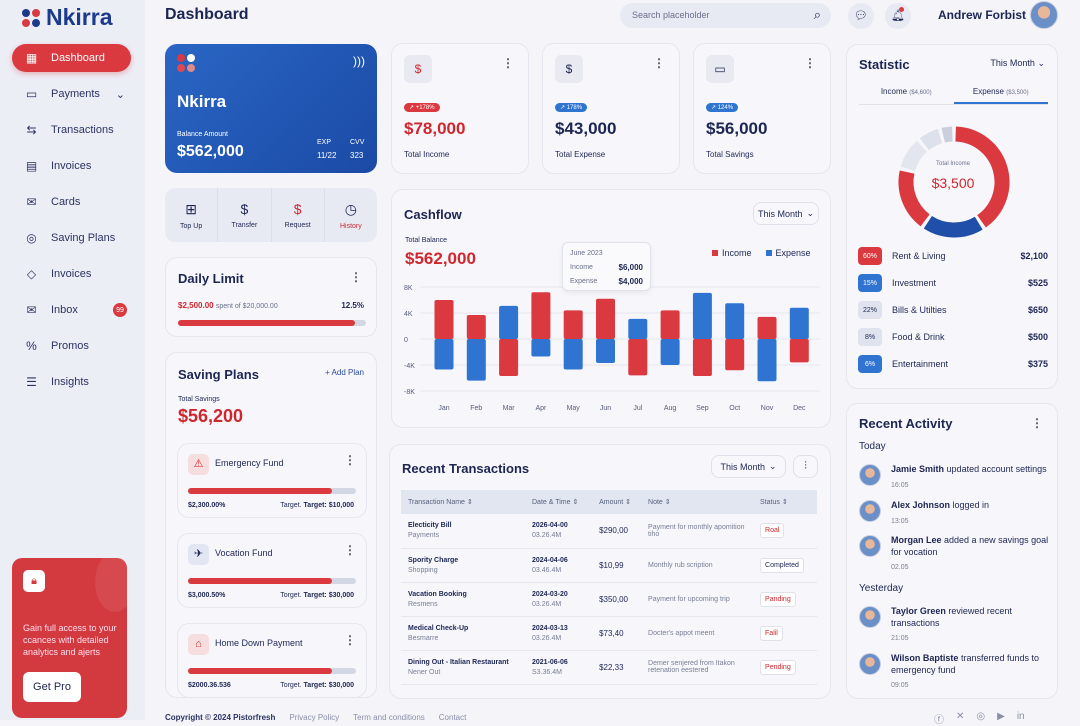 Image resolution: width=1080 pixels, height=726 pixels. What do you see at coordinates (52, 687) in the screenshot?
I see `get-pro-button: Get Pro` at bounding box center [52, 687].